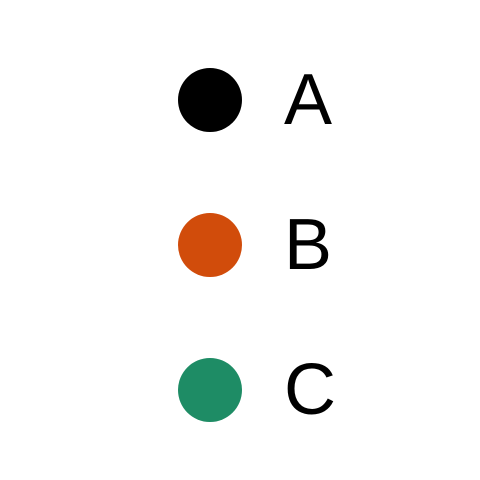 The image size is (480, 480). Describe the element at coordinates (308, 100) in the screenshot. I see `legend-label-a: A` at that location.